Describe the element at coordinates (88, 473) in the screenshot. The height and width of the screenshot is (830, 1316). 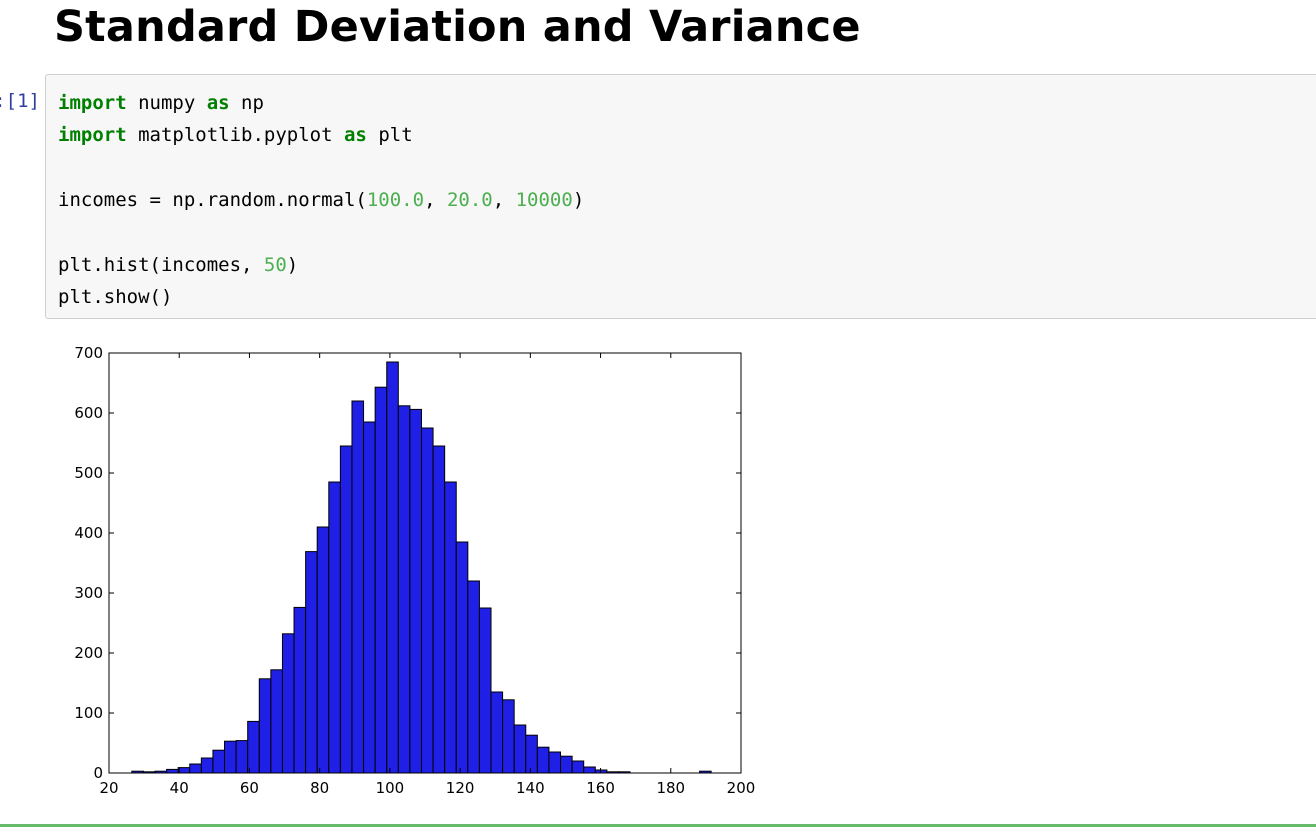
I see `y-tick-label: 500` at that location.